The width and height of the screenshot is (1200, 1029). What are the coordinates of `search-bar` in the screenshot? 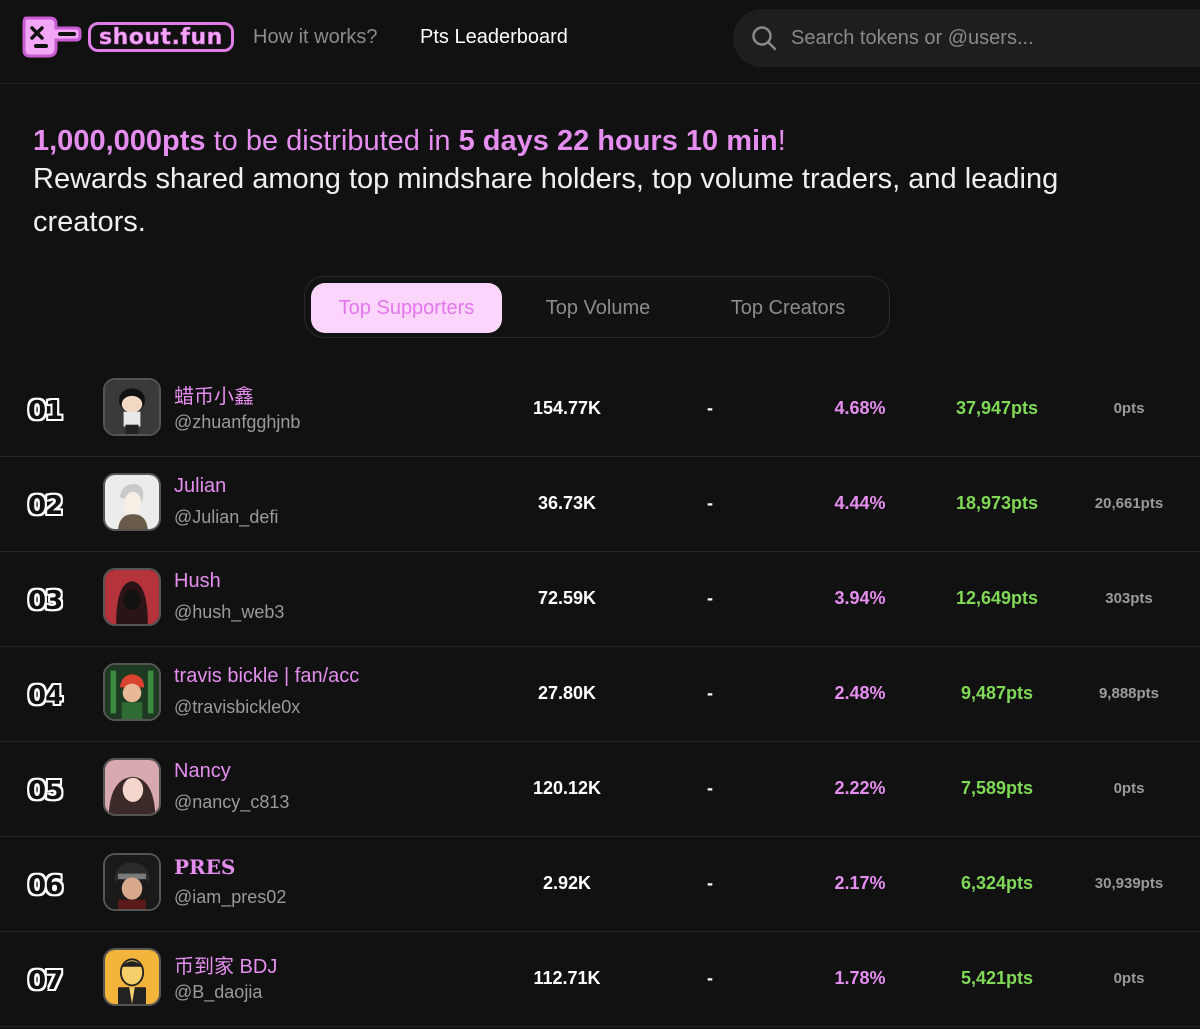 It's located at (966, 38).